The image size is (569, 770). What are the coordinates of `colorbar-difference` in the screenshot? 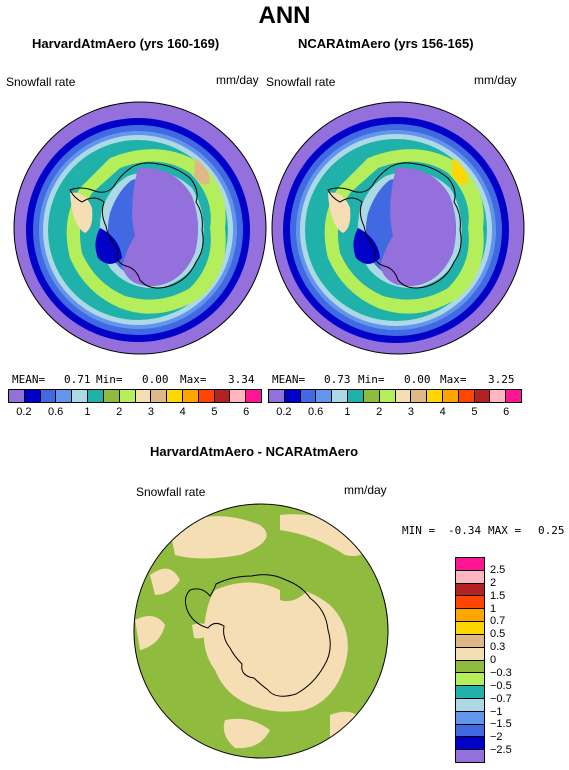 It's located at (470, 660).